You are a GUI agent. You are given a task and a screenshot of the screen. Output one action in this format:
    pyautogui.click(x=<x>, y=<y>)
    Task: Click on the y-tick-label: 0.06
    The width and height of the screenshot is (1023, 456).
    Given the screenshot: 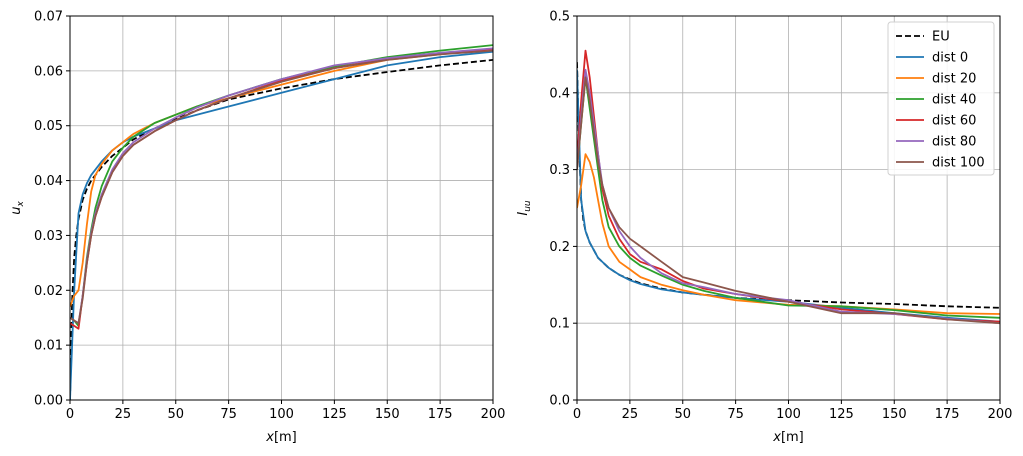 What is the action you would take?
    pyautogui.click(x=48, y=71)
    